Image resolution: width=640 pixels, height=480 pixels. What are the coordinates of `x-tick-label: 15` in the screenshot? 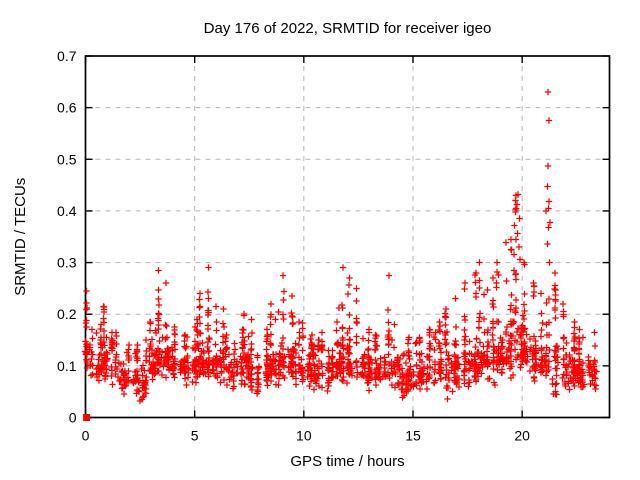 It's located at (413, 436).